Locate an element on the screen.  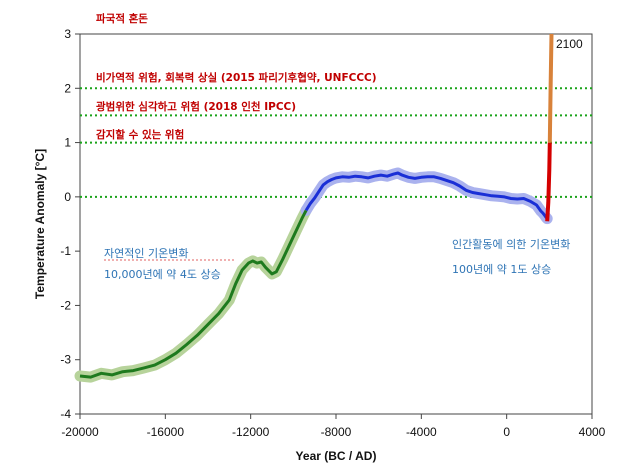
y-tick-label: -3 is located at coordinates (65, 360).